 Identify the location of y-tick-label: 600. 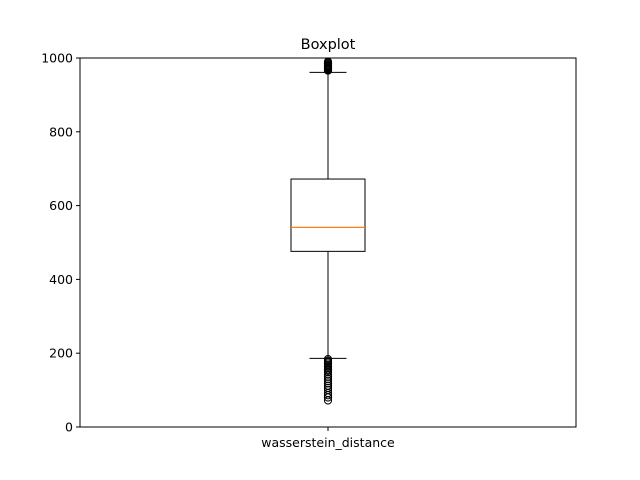
(61, 205).